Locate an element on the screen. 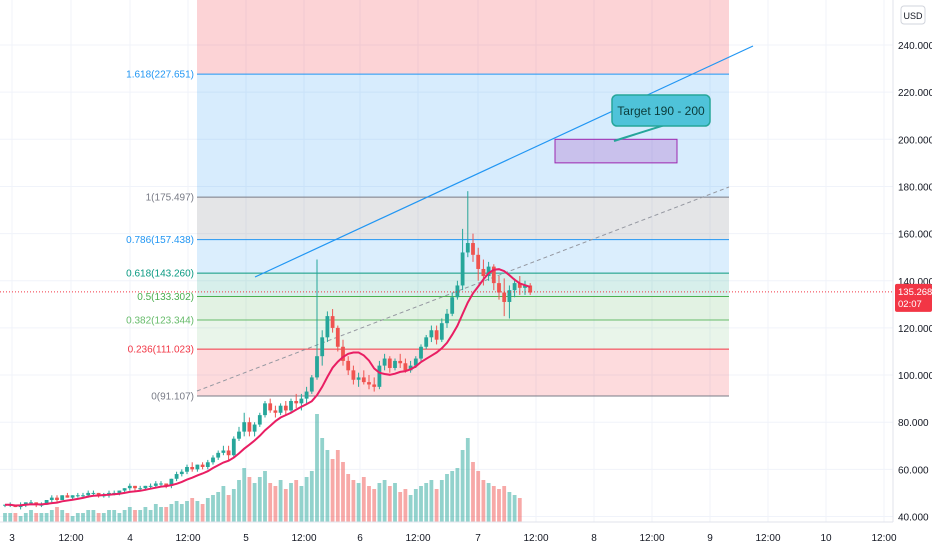 Image resolution: width=932 pixels, height=555 pixels. time-axis-bg is located at coordinates (466, 536).